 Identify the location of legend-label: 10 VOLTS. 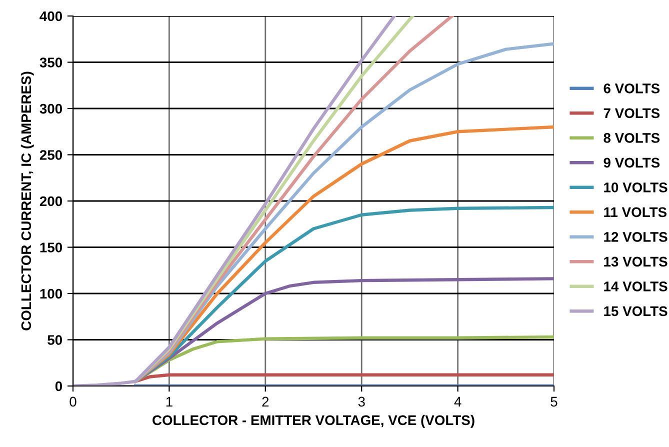
(636, 187).